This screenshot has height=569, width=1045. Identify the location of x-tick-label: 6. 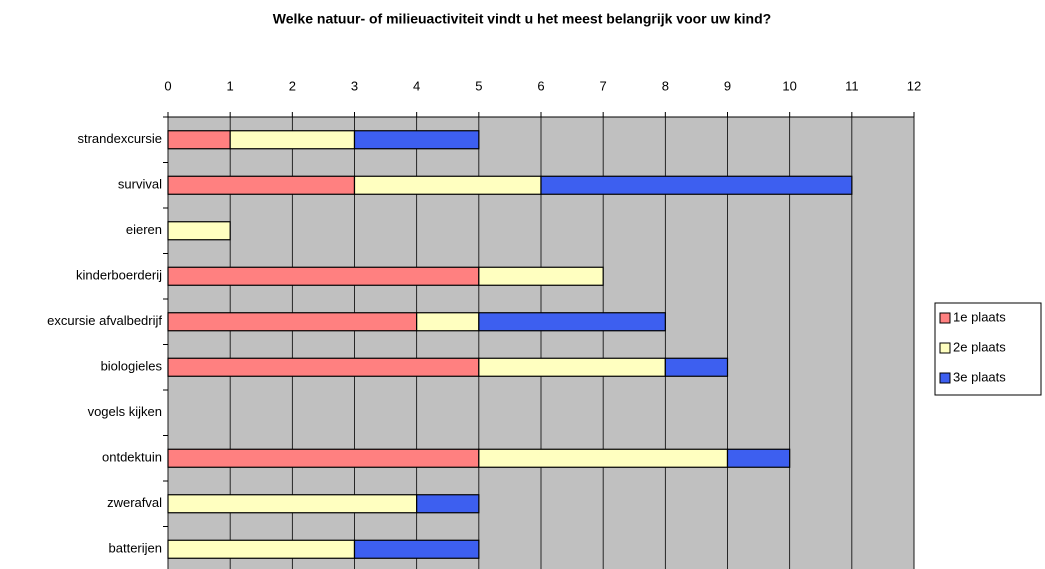
(540, 85).